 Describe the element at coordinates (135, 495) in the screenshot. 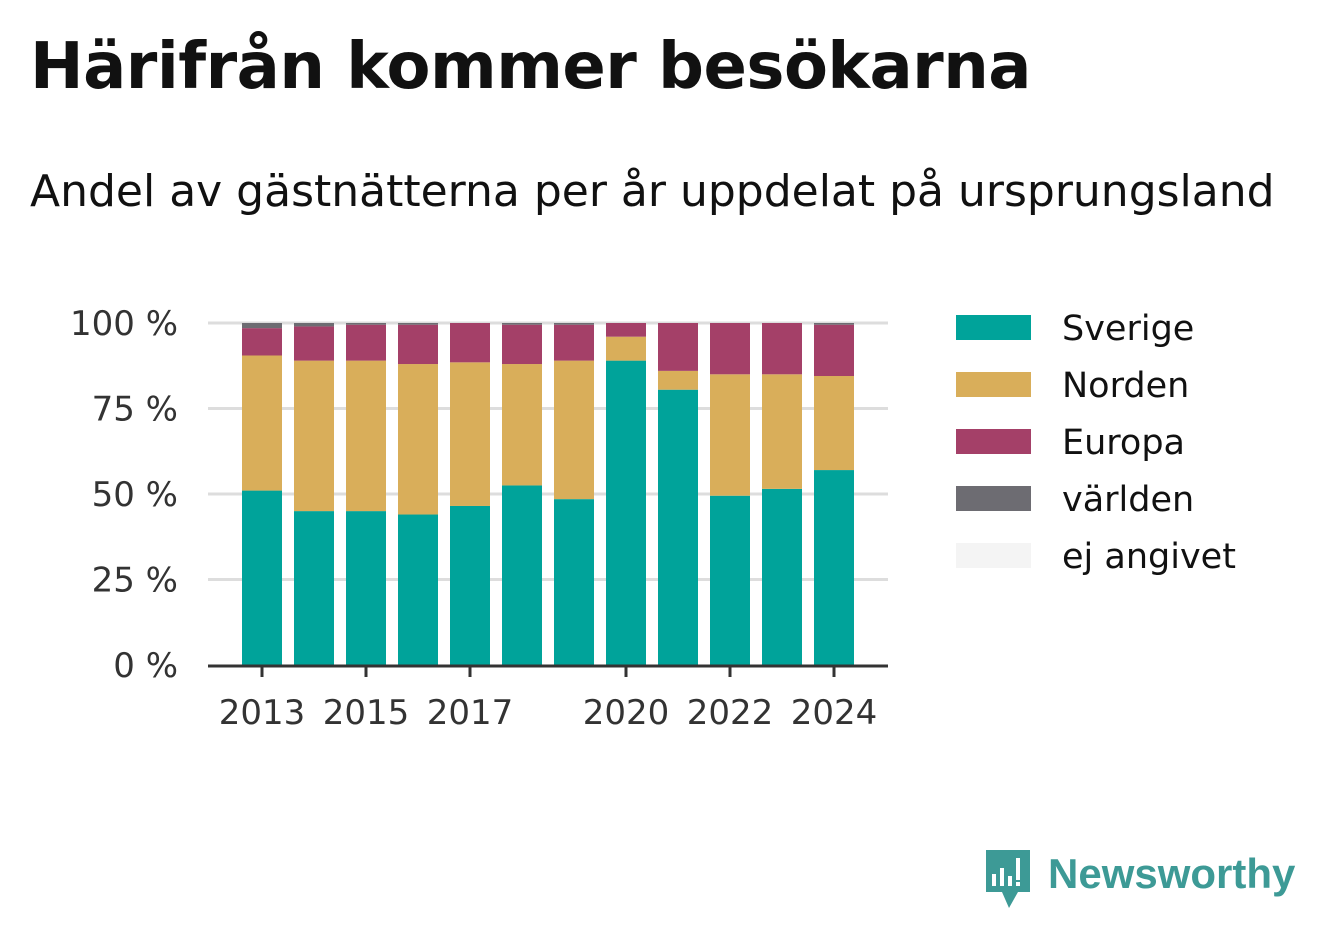

I see `y-tick-label: 50 %` at that location.